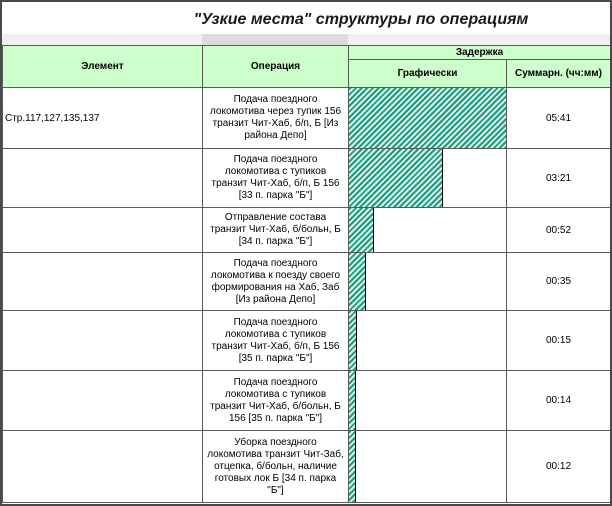 The width and height of the screenshot is (612, 506). I want to click on operation-line: [33 п. парка "Б"], so click(275, 195).